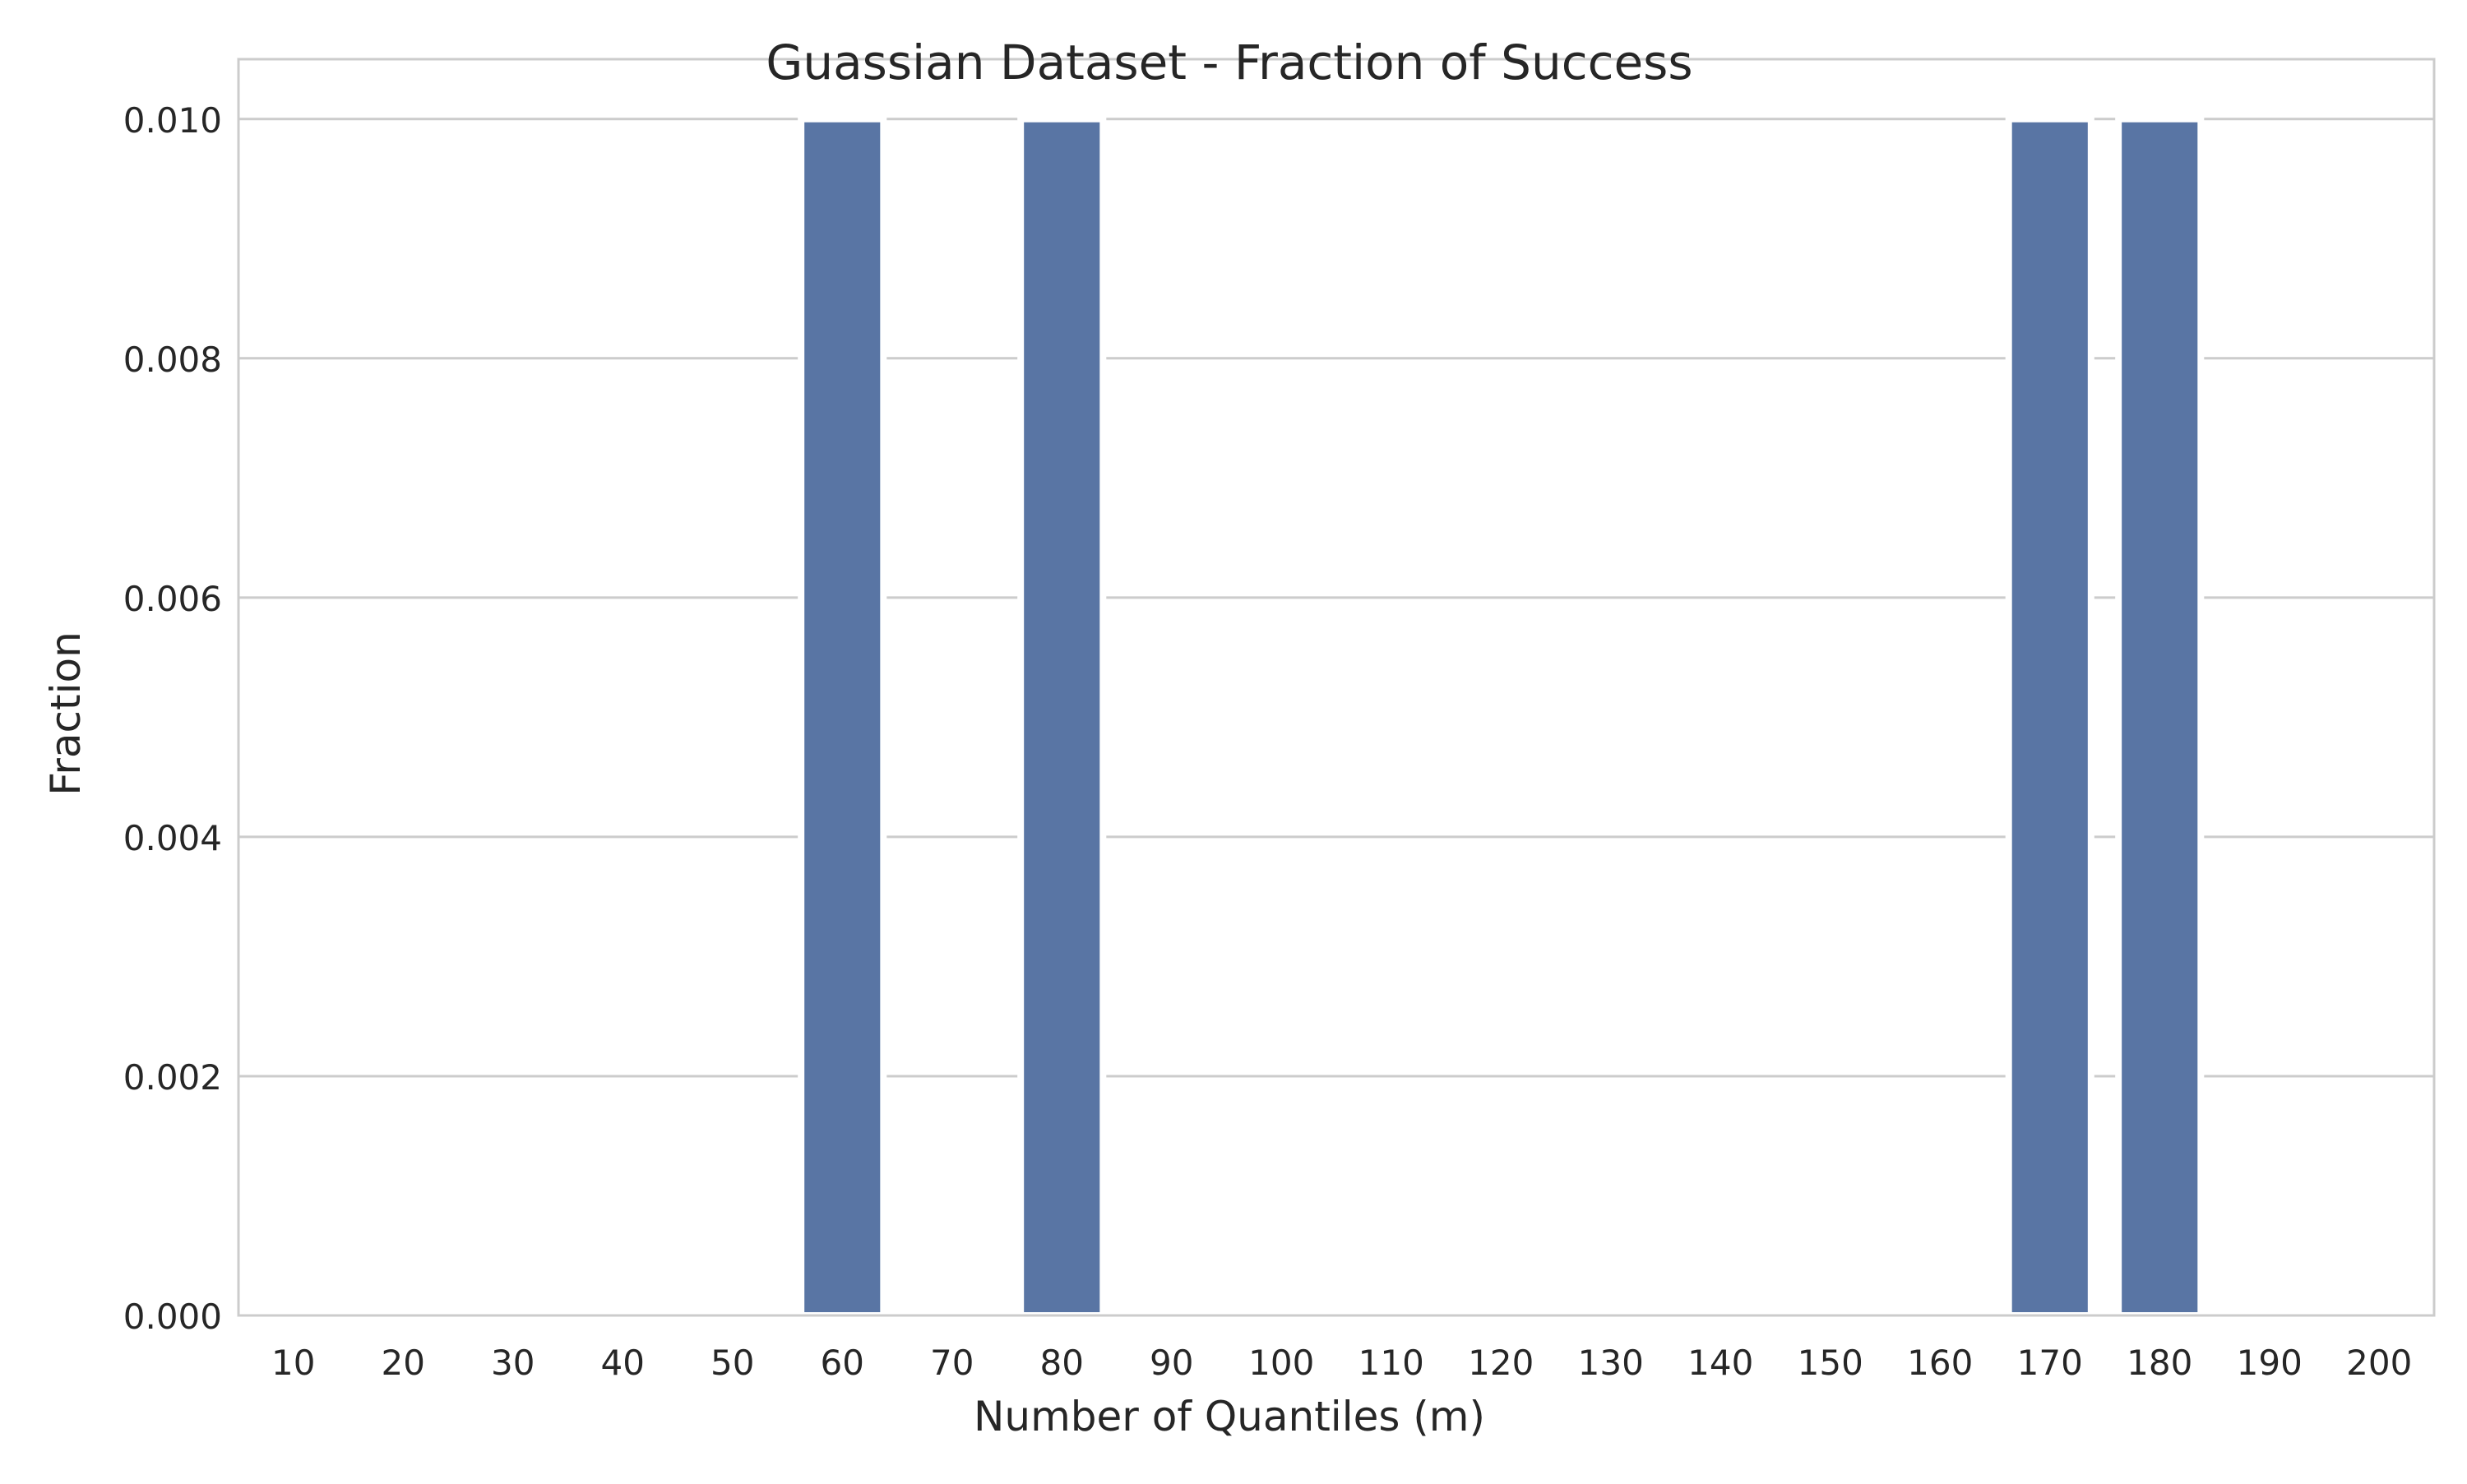 This screenshot has width=2467, height=1484. Describe the element at coordinates (843, 1363) in the screenshot. I see `x-tick-label: 60` at that location.